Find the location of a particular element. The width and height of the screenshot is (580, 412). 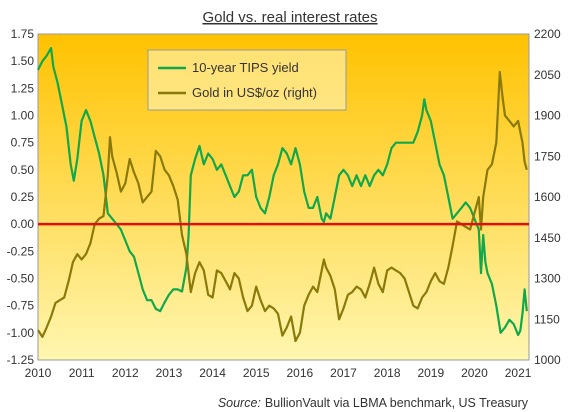

left-axis-tick-label: -0.75 is located at coordinates (21, 306).